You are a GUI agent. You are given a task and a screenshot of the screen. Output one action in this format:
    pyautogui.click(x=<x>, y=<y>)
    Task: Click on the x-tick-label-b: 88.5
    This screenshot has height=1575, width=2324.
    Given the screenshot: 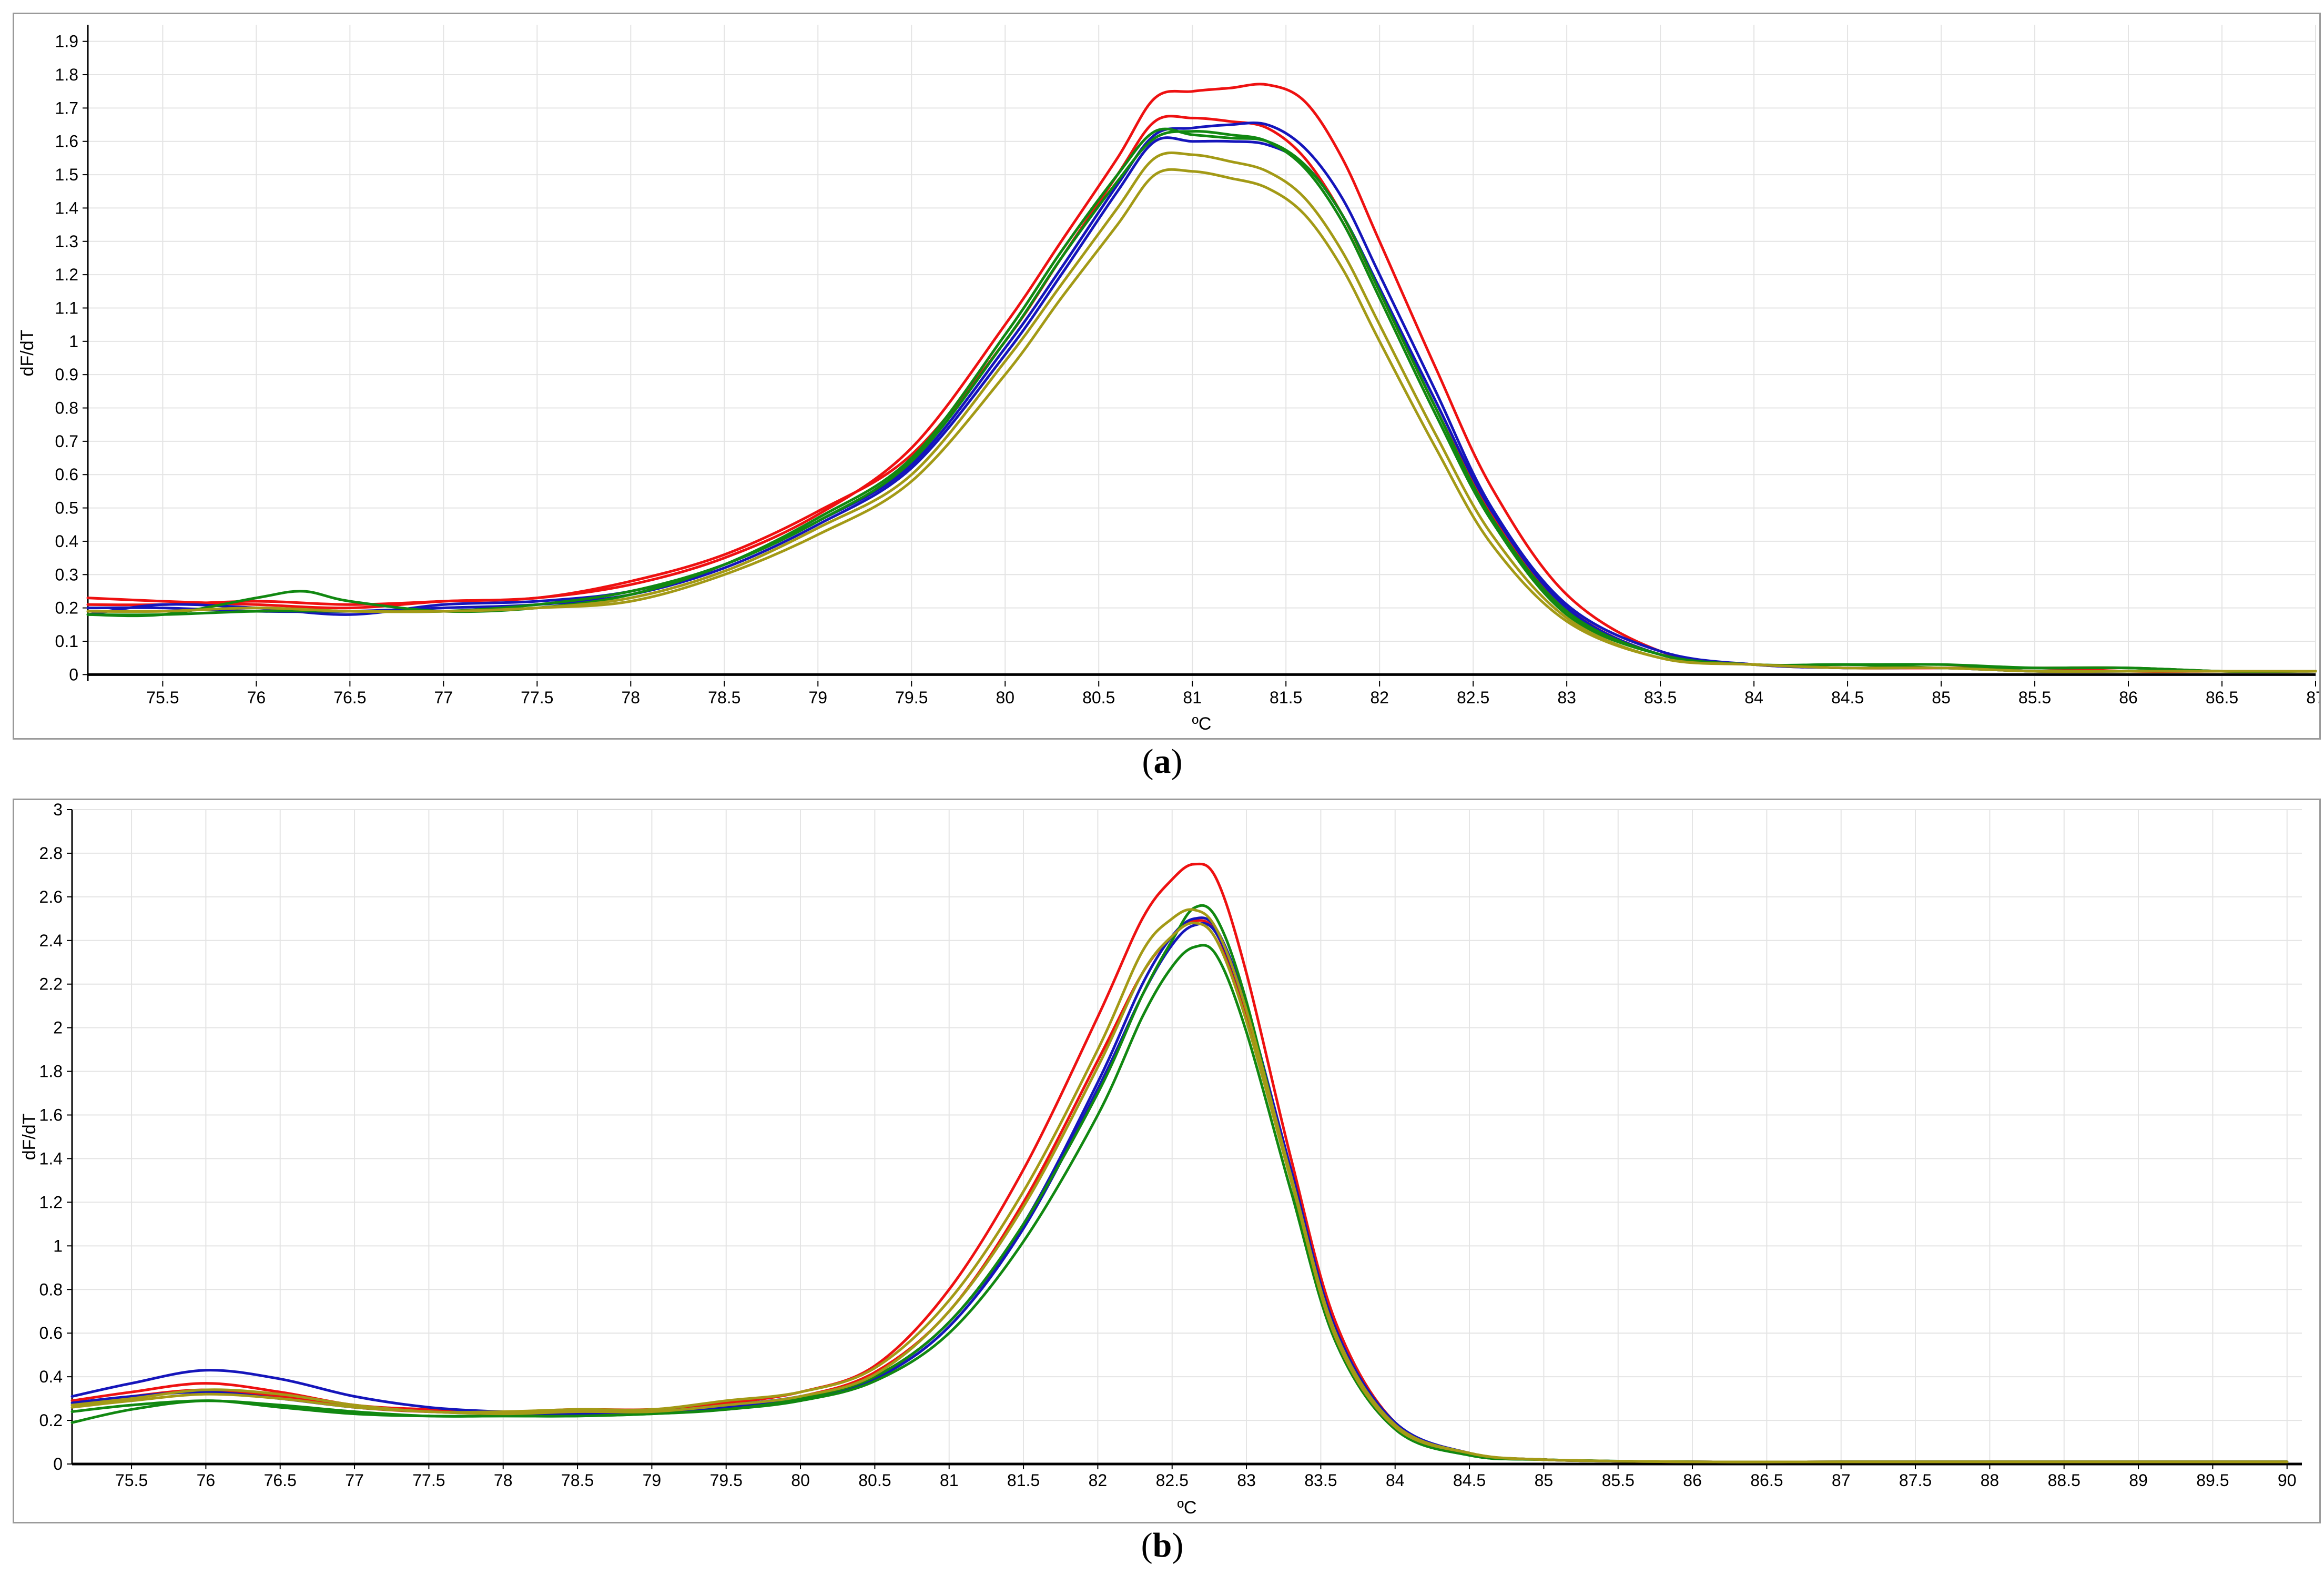 What is the action you would take?
    pyautogui.click(x=2064, y=1481)
    